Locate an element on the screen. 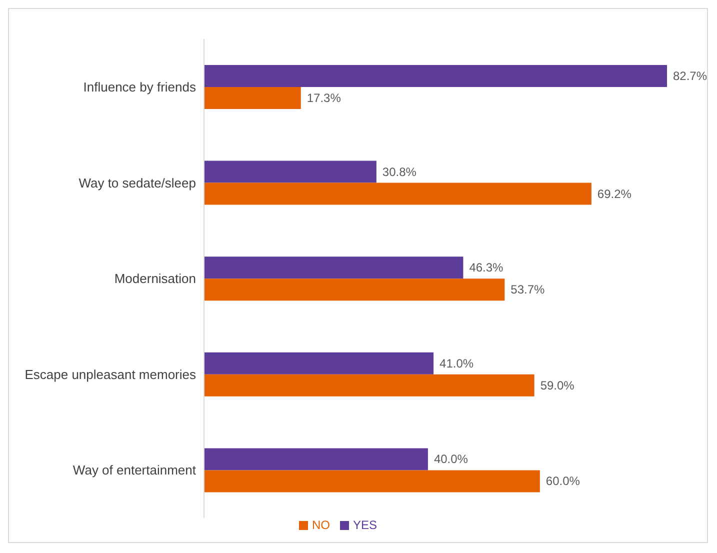  y-tick-label: Influence by friends is located at coordinates (139, 87).